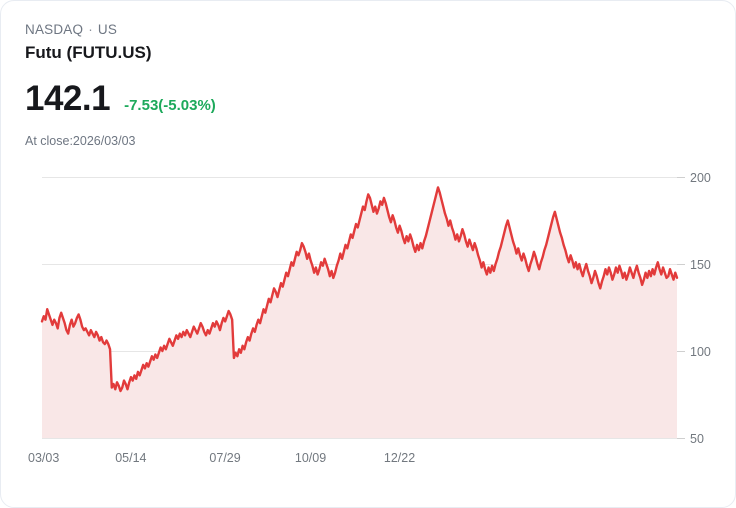 The height and width of the screenshot is (508, 736). Describe the element at coordinates (681, 308) in the screenshot. I see `chart-tickmarks` at that location.